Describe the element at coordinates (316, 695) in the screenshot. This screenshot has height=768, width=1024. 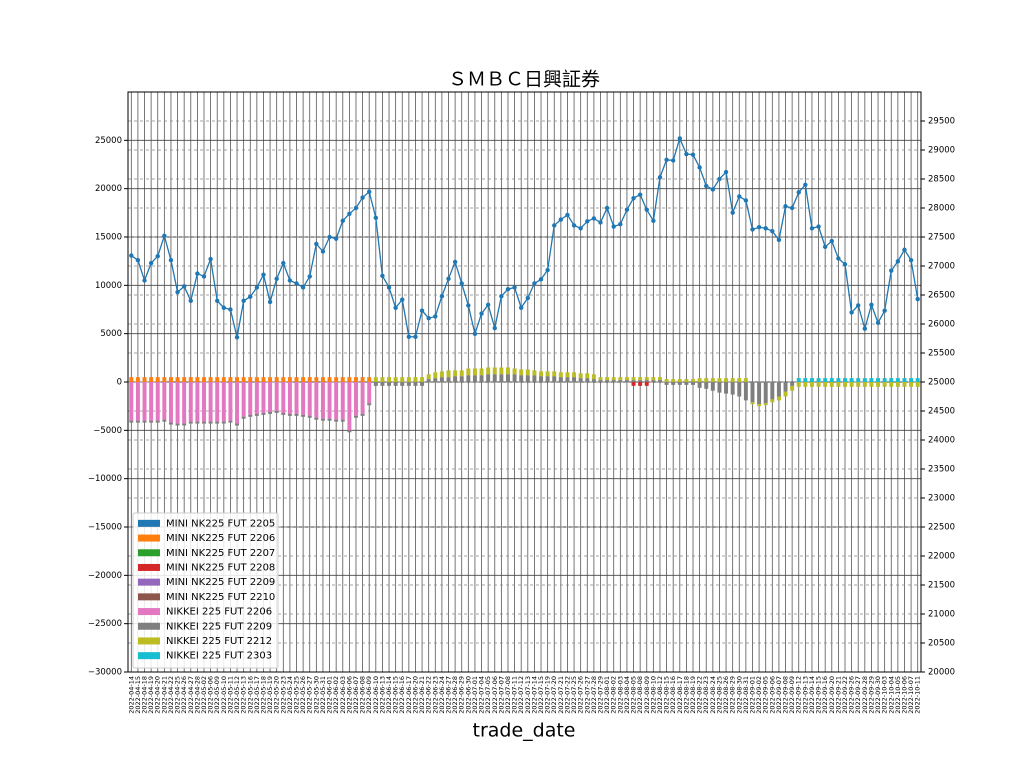
I see `x-tick-label: 2022-05-30` at that location.